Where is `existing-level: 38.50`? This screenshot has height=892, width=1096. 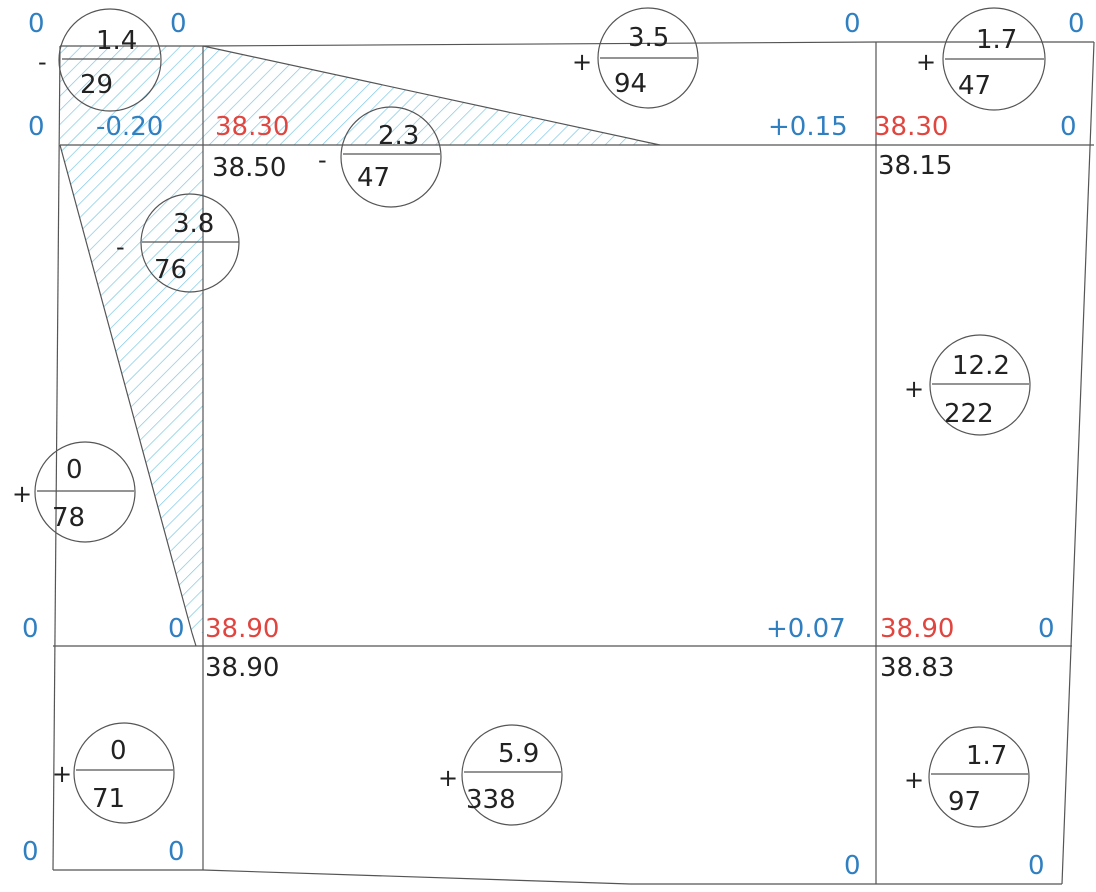 existing-level: 38.50 is located at coordinates (249, 168).